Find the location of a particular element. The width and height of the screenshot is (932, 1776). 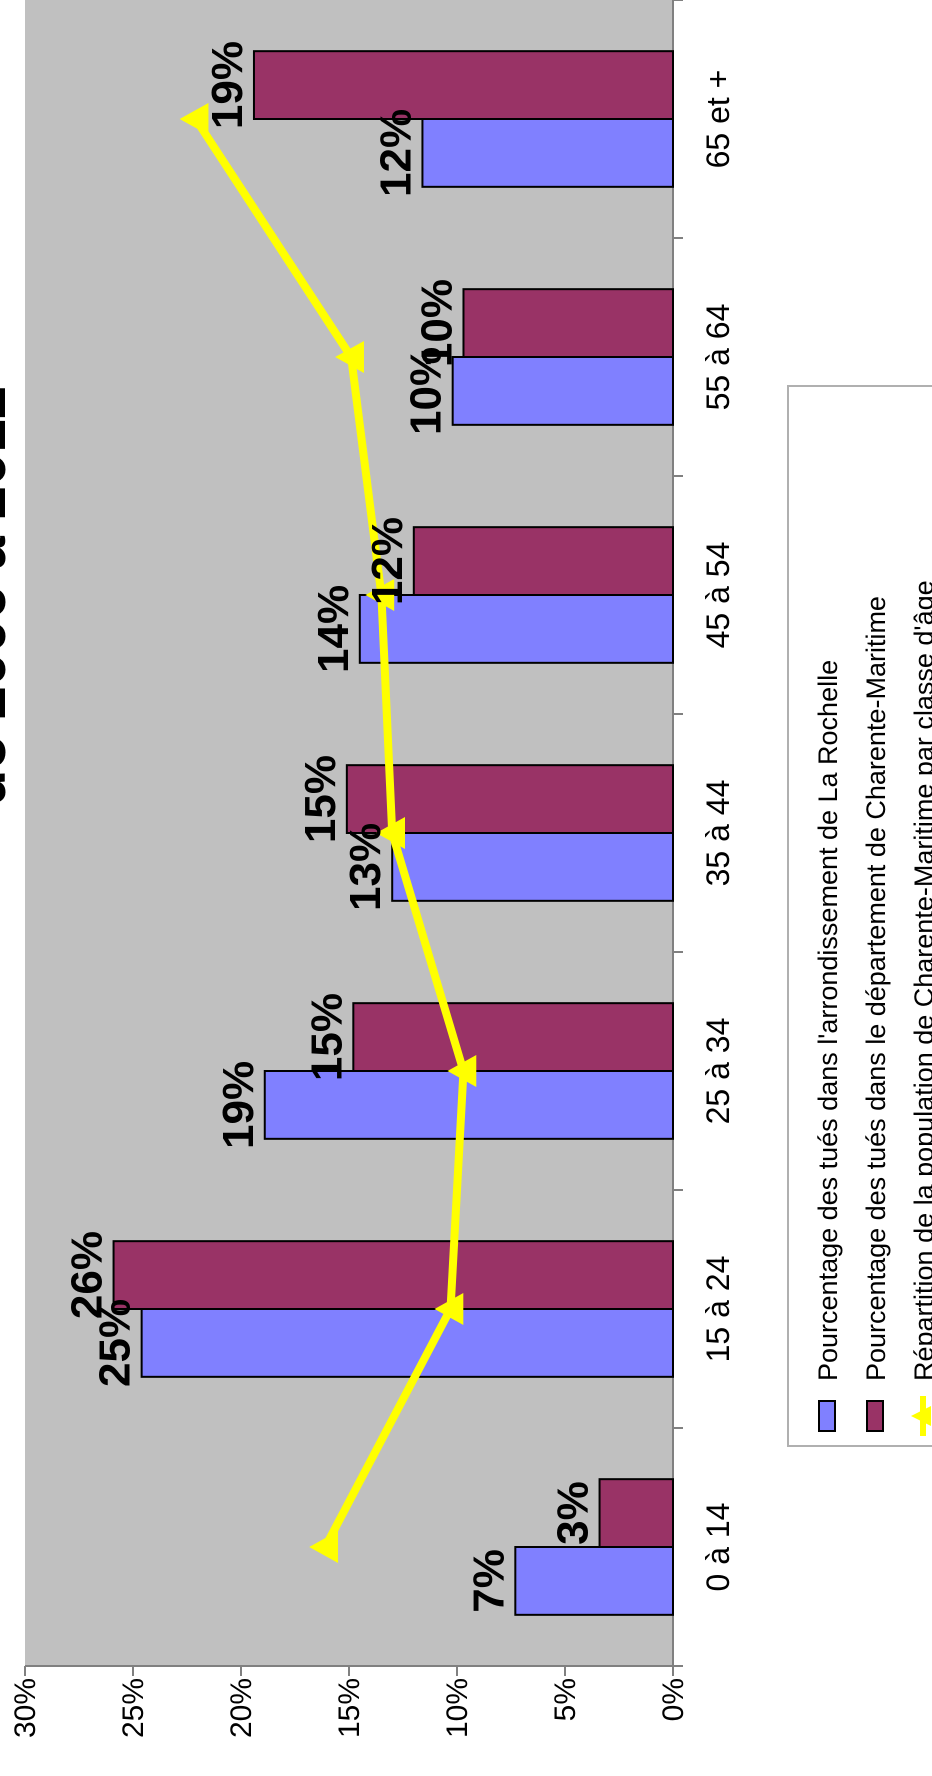

x-category-label: 65 et + is located at coordinates (718, 119).